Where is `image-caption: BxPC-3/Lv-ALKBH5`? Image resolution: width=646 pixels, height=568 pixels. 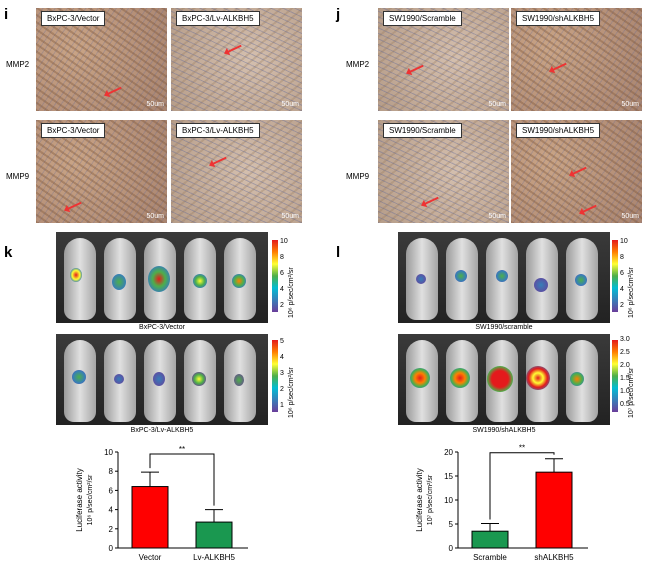 image-caption: BxPC-3/Lv-ALKBH5 is located at coordinates (162, 430).